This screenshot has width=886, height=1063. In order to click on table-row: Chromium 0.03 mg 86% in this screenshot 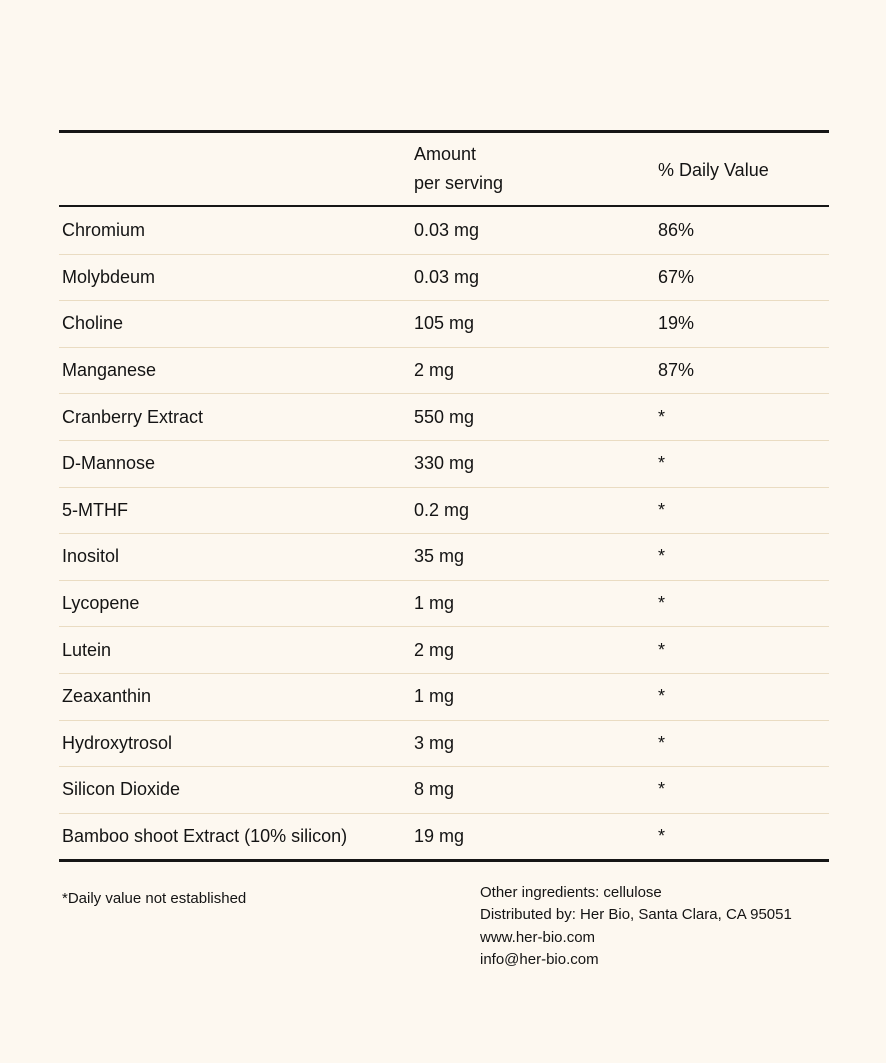, I will do `click(444, 230)`.